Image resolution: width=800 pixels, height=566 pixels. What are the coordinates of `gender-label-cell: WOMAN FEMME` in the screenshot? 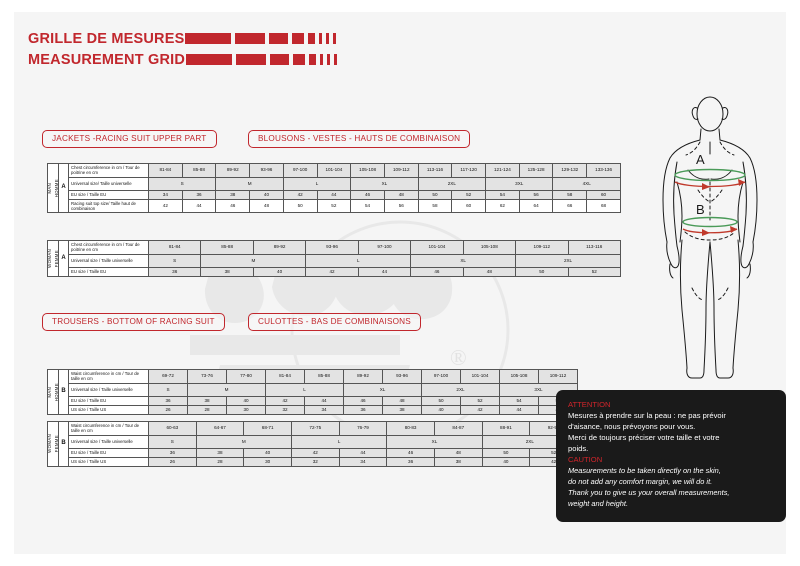 It's located at (52, 258).